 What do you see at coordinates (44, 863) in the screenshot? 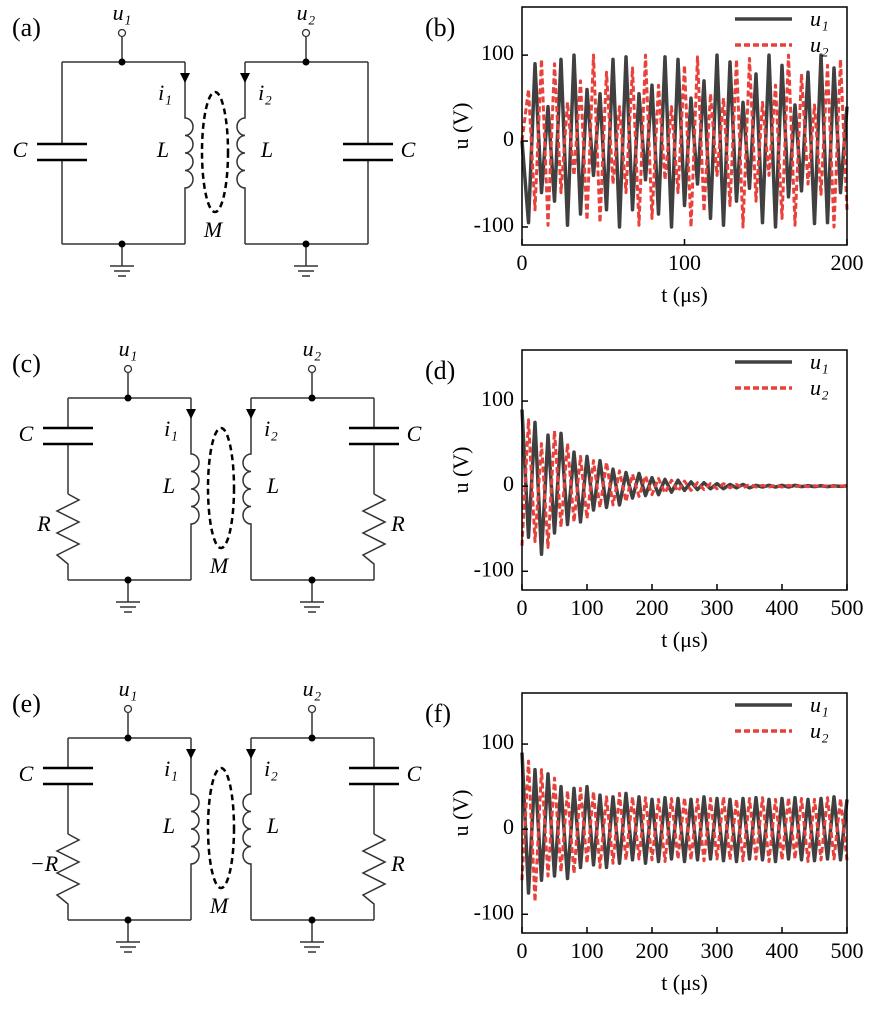
I see `resistor-label: −R` at bounding box center [44, 863].